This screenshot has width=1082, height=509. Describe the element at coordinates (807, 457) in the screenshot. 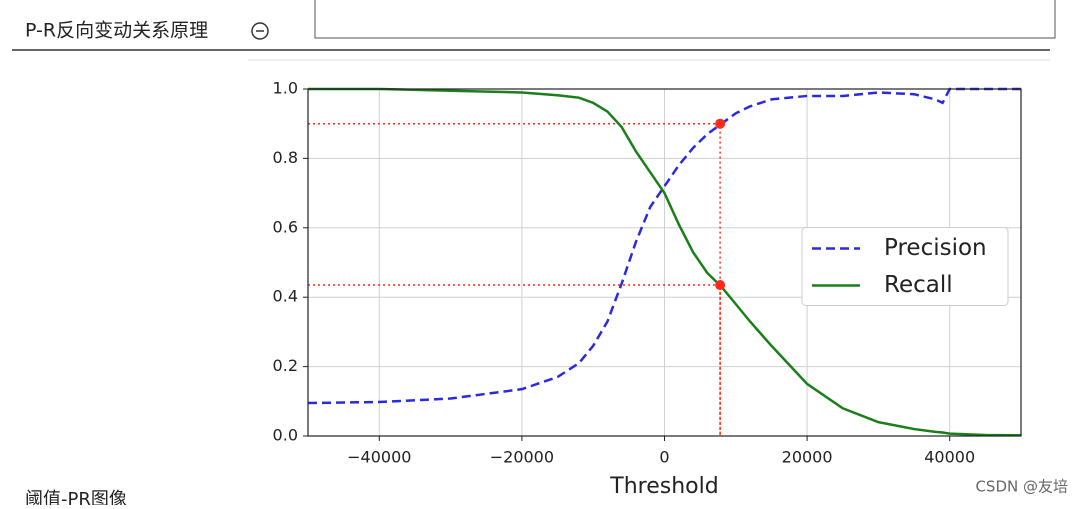

I see `x-tick-label: 20000` at that location.